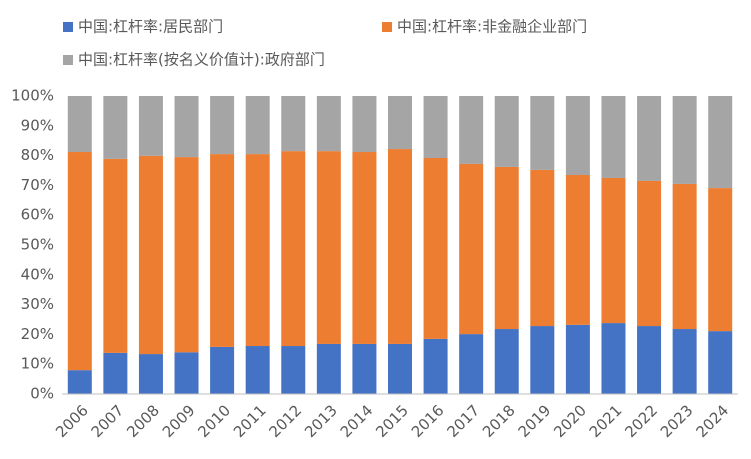 The width and height of the screenshot is (751, 459). What do you see at coordinates (108, 421) in the screenshot?
I see `x-tick-label: 2007` at bounding box center [108, 421].